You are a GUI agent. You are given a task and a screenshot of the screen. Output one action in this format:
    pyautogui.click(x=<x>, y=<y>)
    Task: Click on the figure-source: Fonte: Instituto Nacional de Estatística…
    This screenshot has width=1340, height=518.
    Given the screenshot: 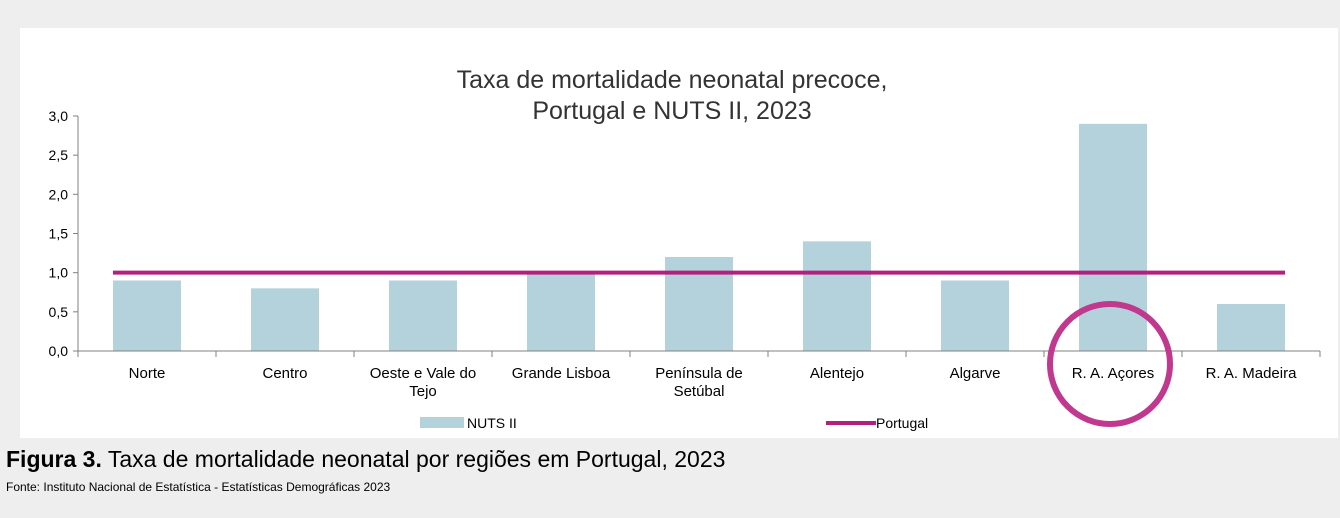 What is the action you would take?
    pyautogui.click(x=198, y=487)
    